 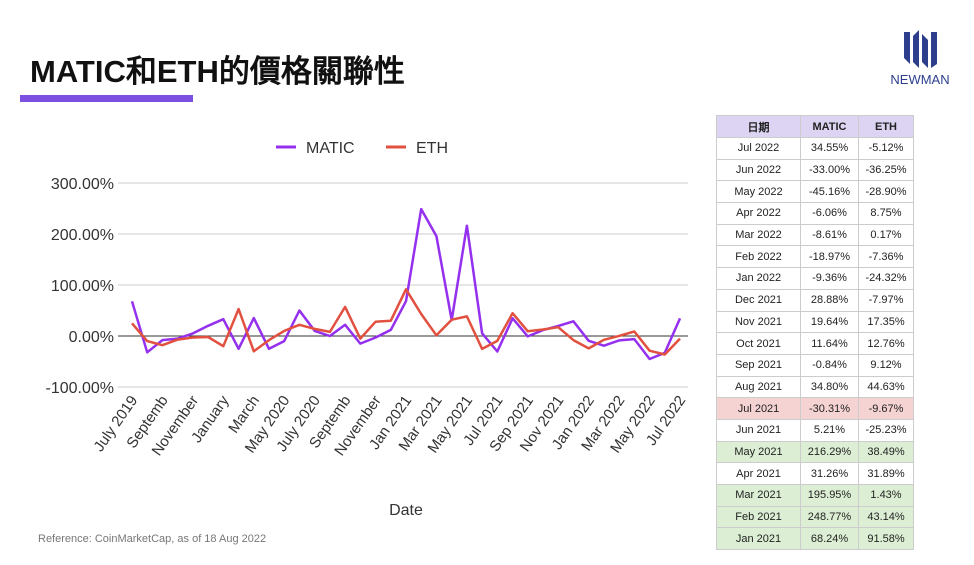 What do you see at coordinates (829, 300) in the screenshot?
I see `table-cell: 28.88%` at bounding box center [829, 300].